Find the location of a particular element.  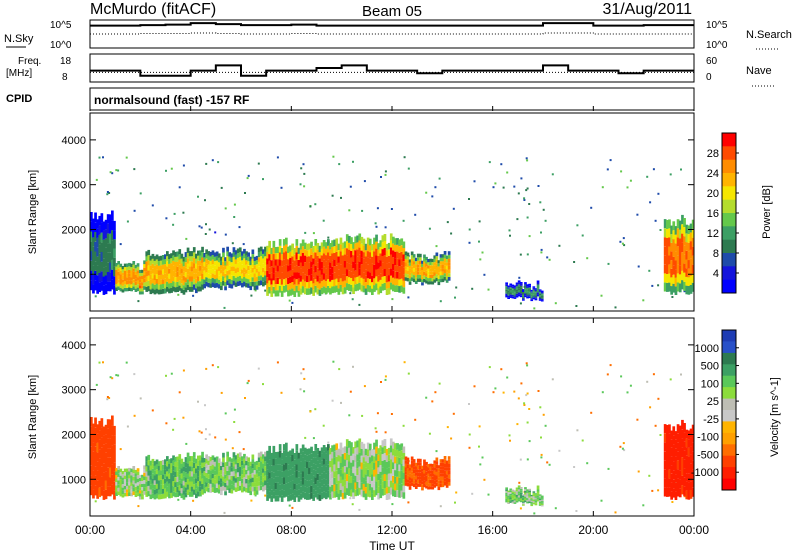

power-cb-swatch is located at coordinates (729, 273).